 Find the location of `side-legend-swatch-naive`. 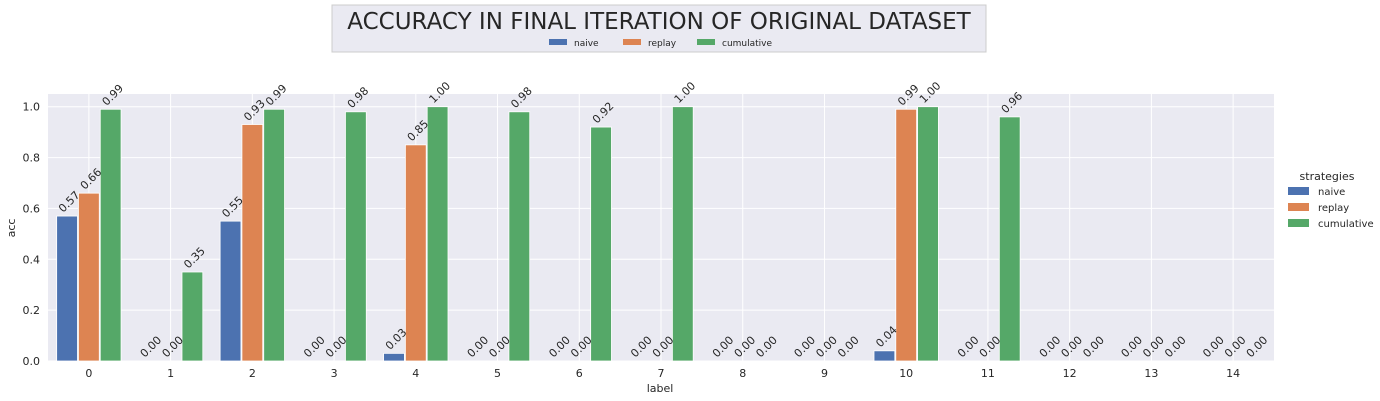

side-legend-swatch-naive is located at coordinates (1298, 191).